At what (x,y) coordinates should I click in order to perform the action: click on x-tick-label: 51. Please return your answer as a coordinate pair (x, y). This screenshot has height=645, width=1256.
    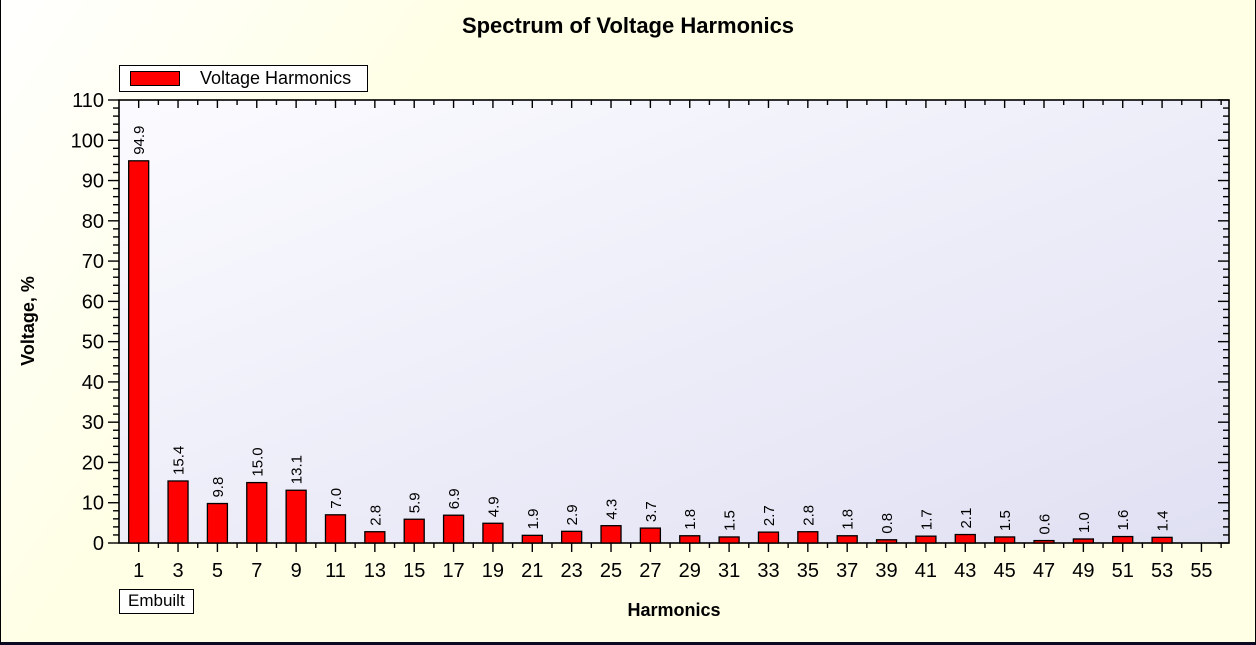
    Looking at the image, I should click on (1123, 571).